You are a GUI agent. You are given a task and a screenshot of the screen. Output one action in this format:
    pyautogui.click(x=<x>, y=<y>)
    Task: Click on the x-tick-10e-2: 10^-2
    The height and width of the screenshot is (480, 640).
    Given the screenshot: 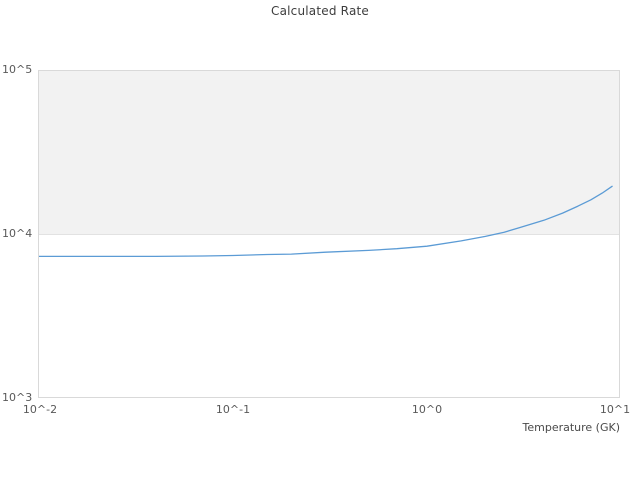 What is the action you would take?
    pyautogui.click(x=40, y=409)
    